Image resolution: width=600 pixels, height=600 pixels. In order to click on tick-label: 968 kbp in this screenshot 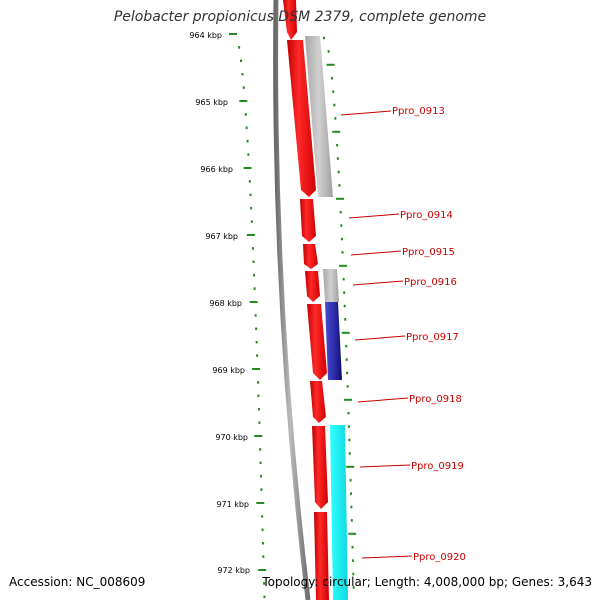, I will do `click(225, 303)`.